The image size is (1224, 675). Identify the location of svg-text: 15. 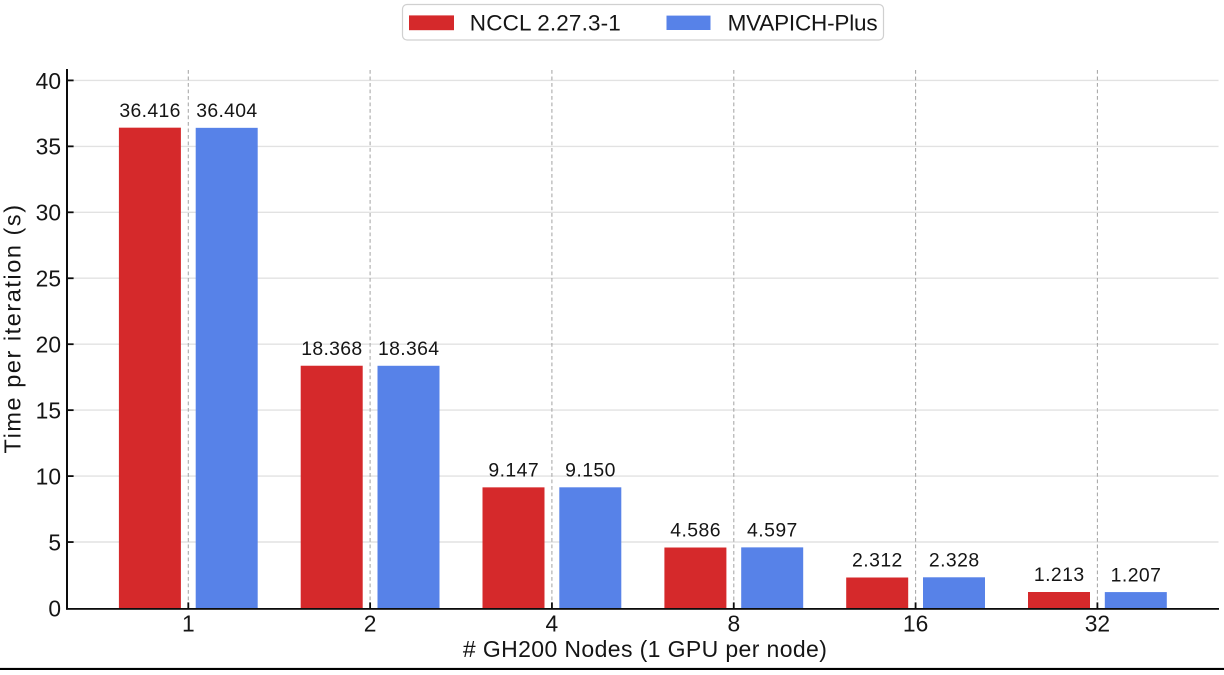
(48, 411).